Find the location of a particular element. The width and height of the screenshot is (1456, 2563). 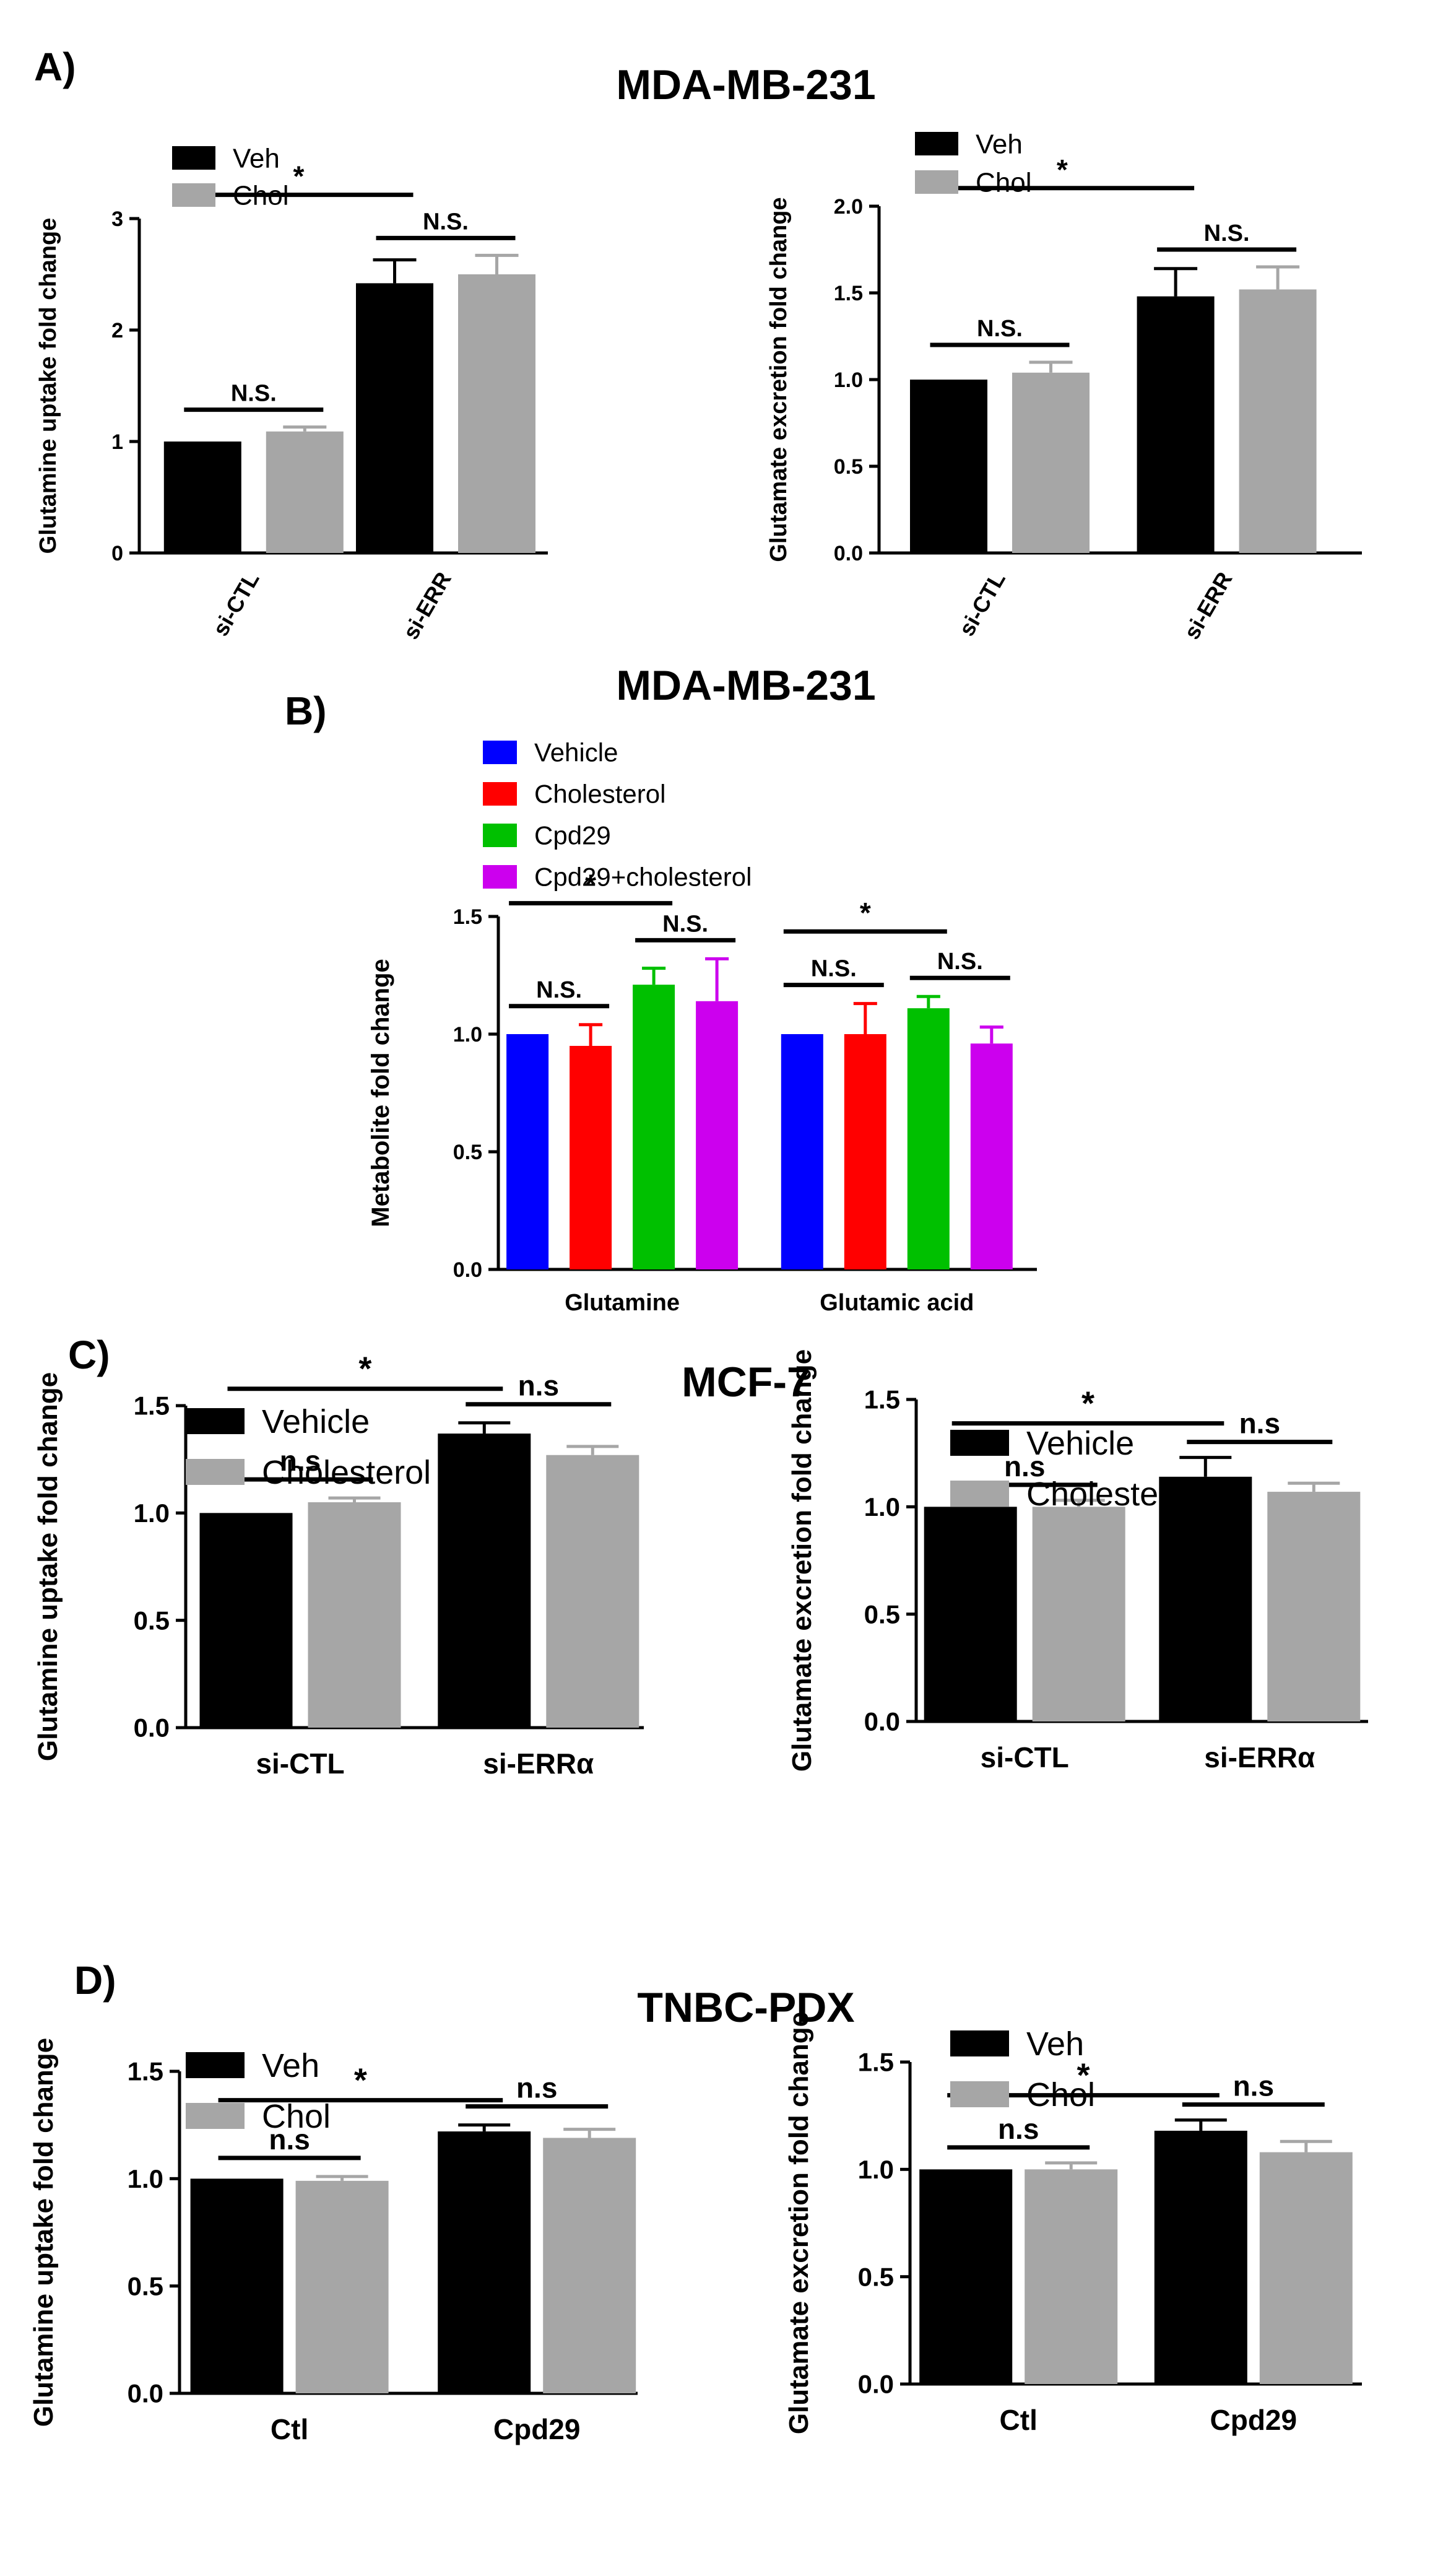

legend-label: Cpd29+cholesterol is located at coordinates (643, 877).